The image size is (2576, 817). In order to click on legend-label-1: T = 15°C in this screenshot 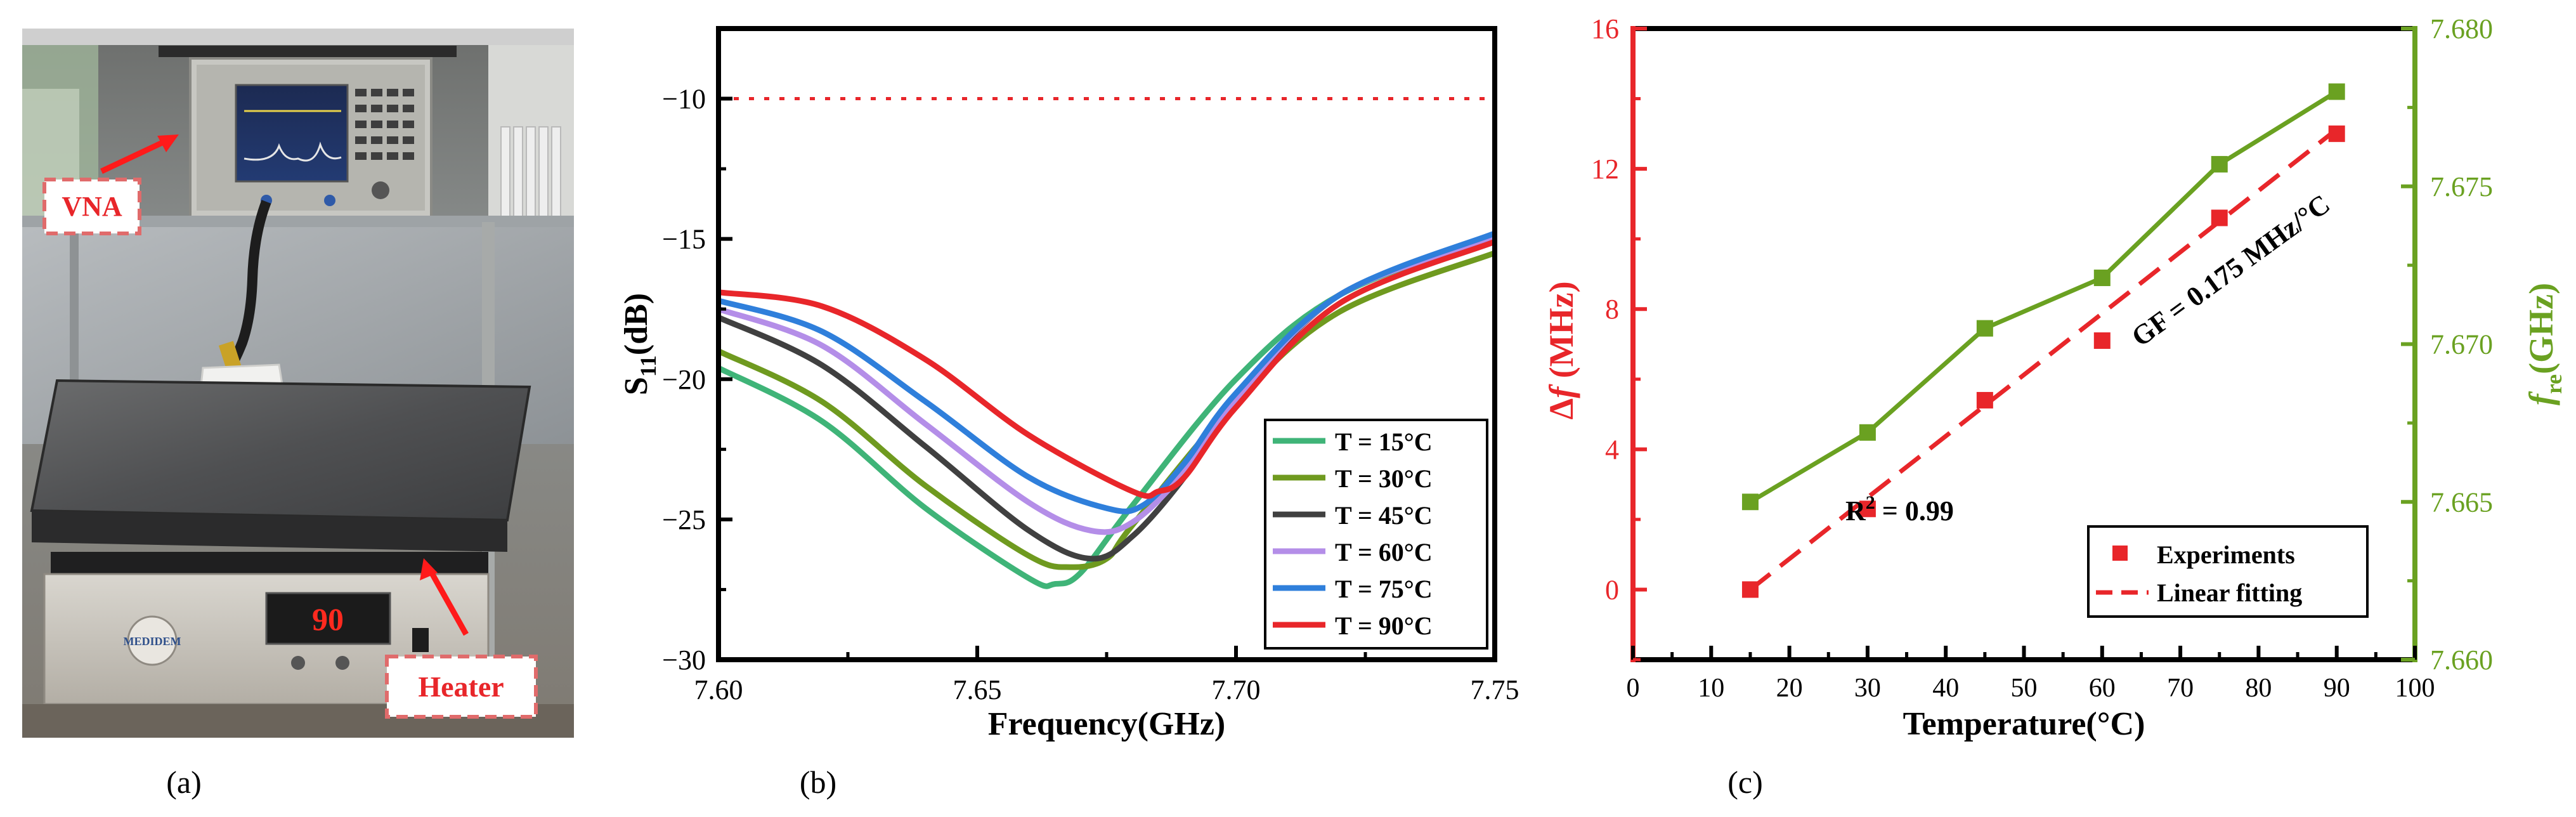, I will do `click(1384, 442)`.